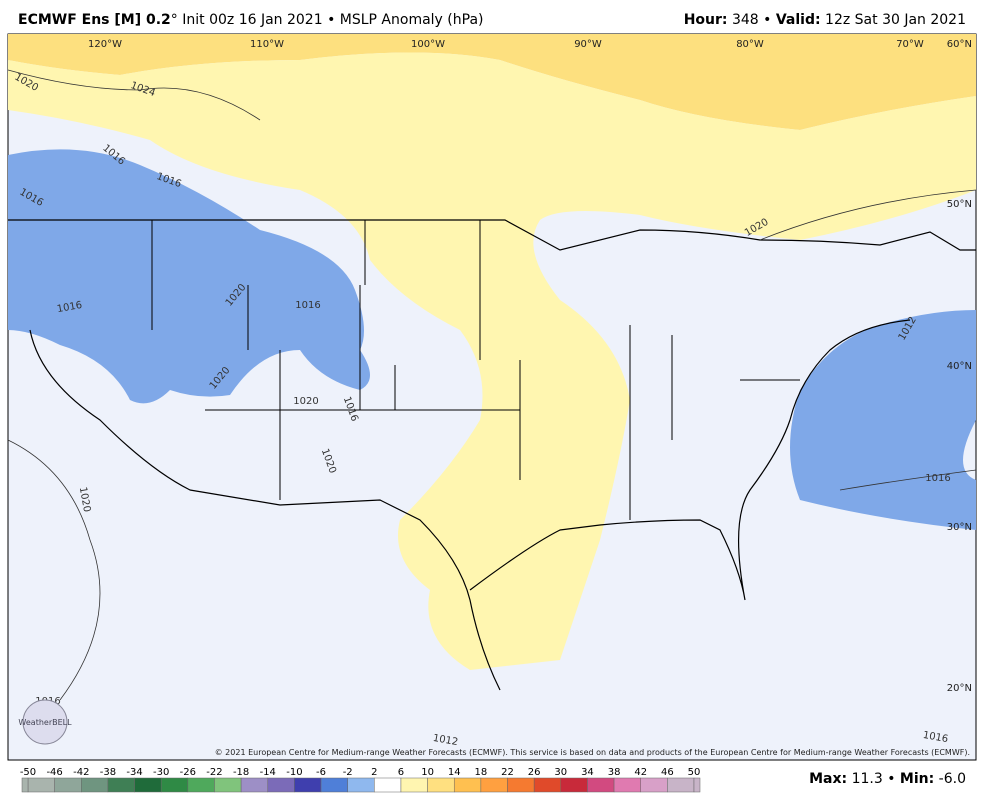 The width and height of the screenshot is (984, 812). Describe the element at coordinates (54, 772) in the screenshot. I see `colorbar-tick-label: -46` at that location.